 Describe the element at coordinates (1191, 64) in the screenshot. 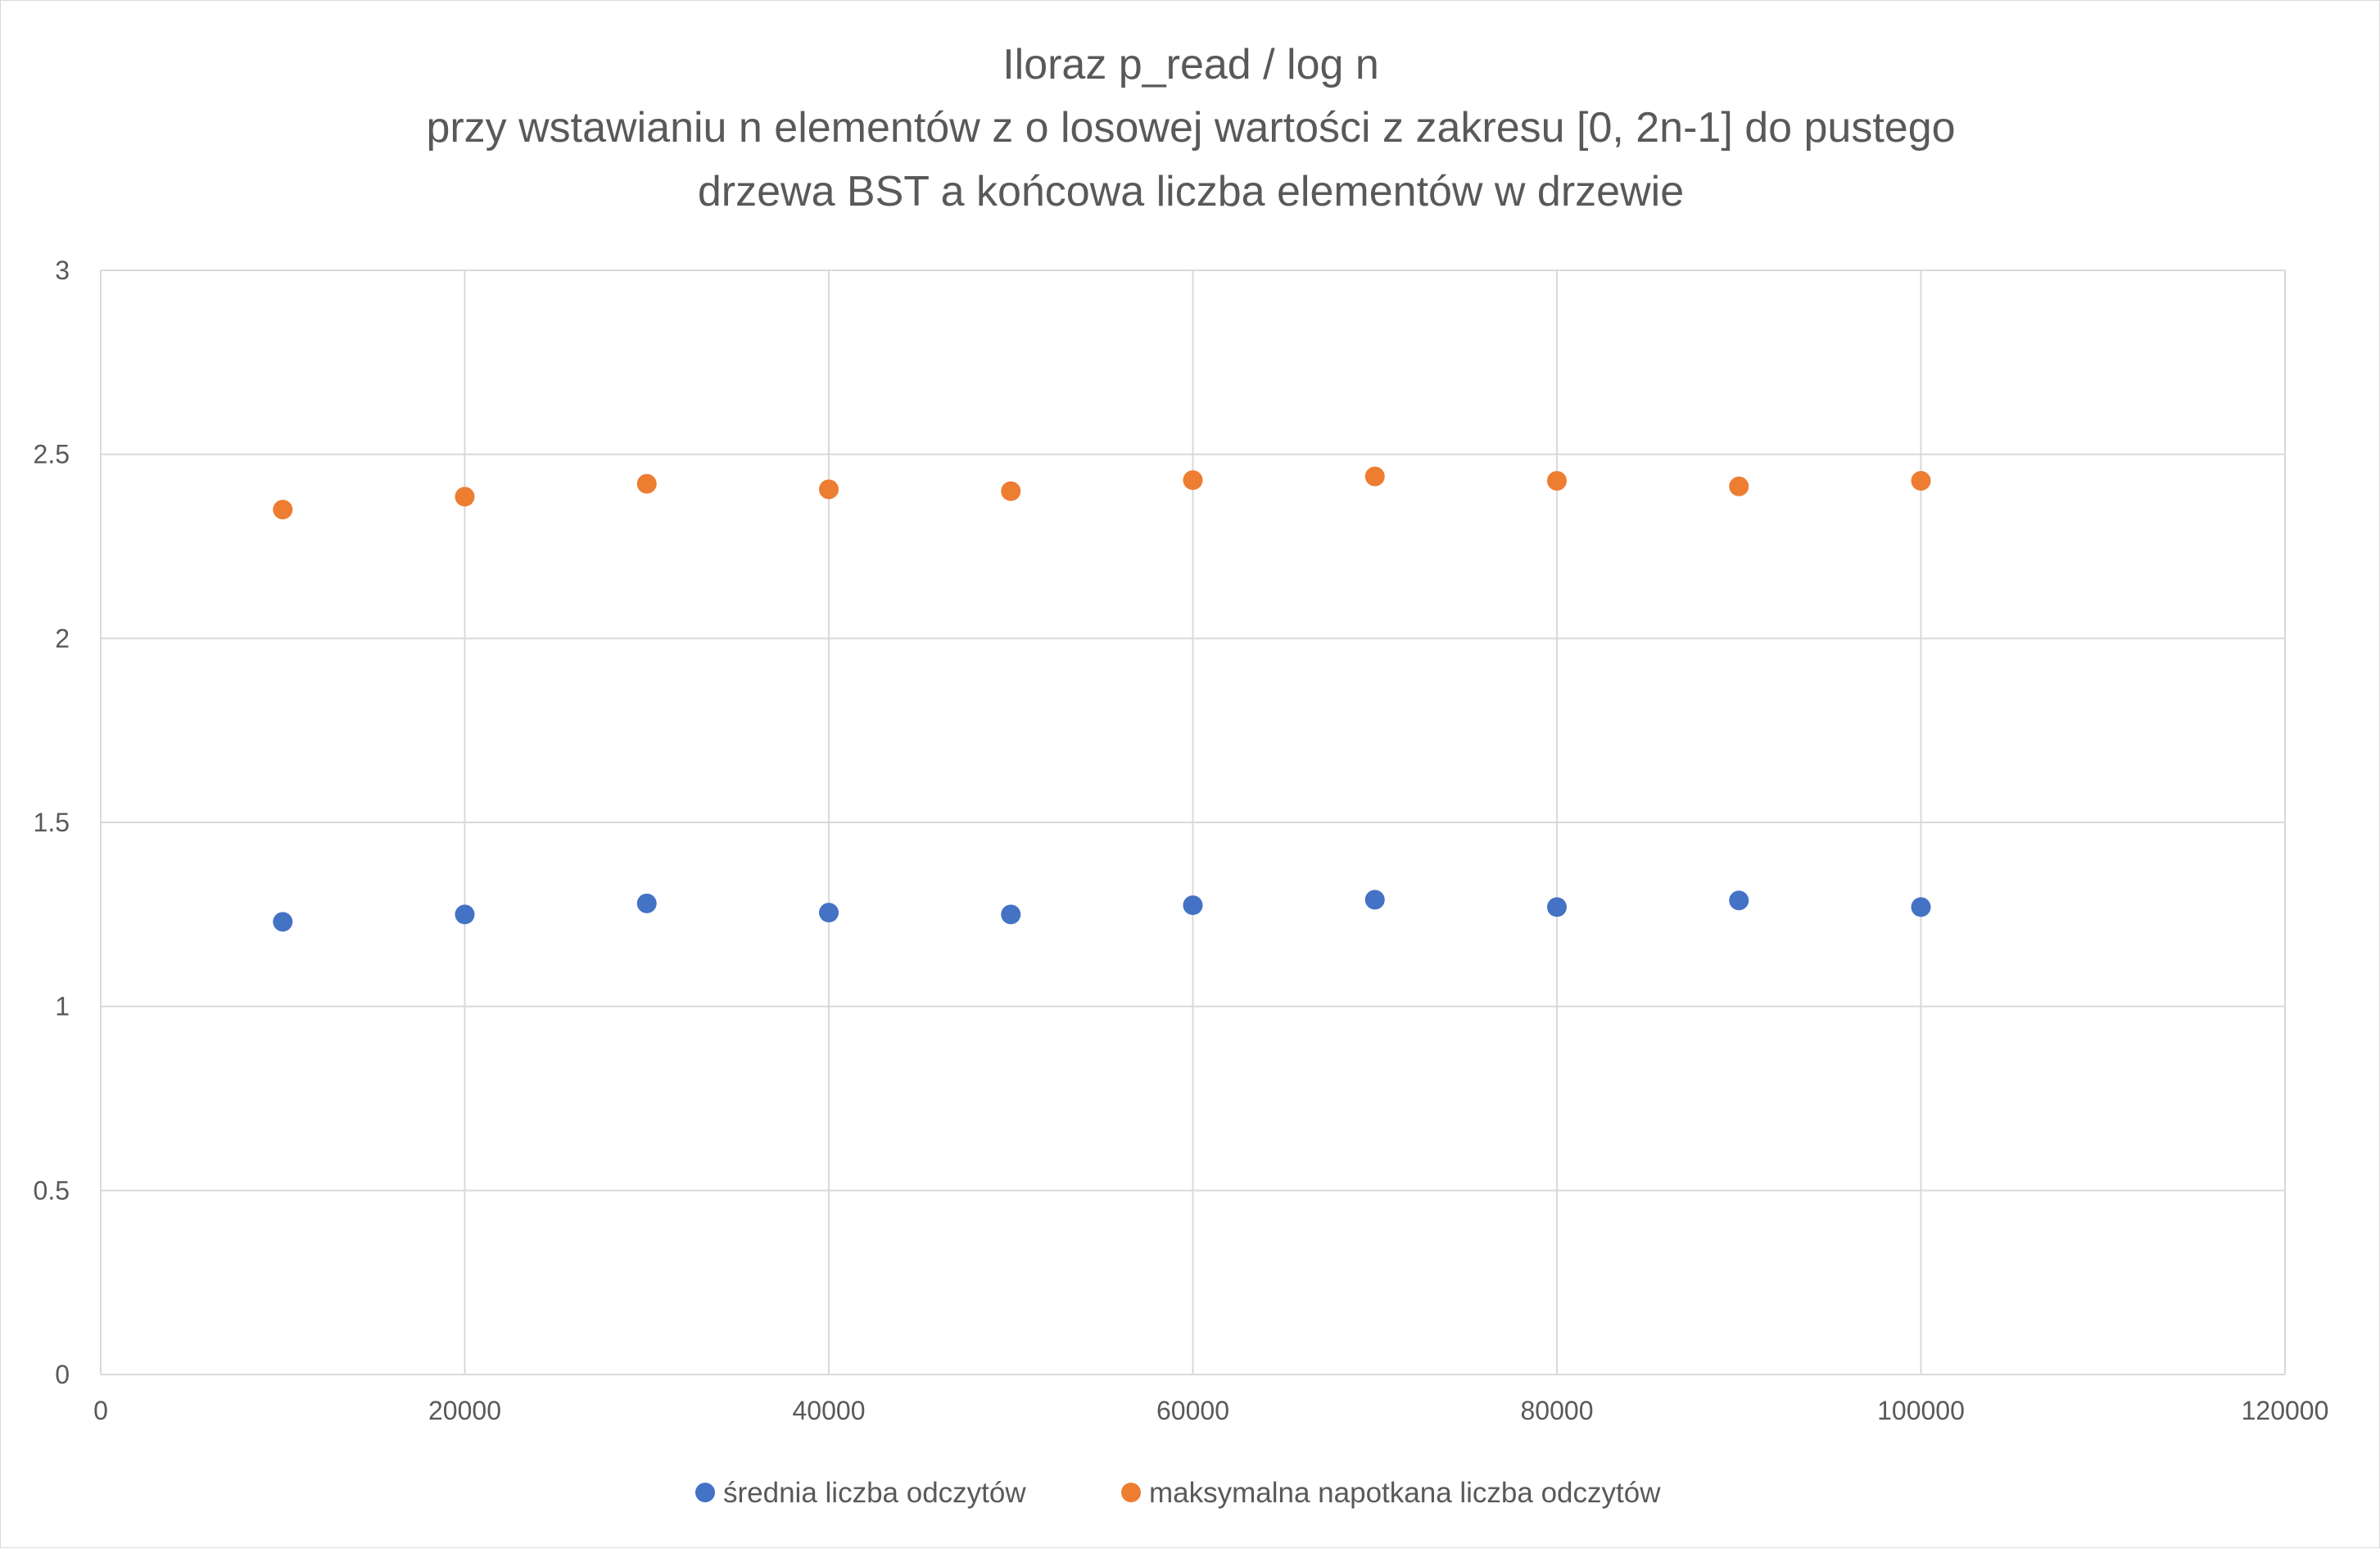

I see `chart-title-line-1: Iloraz p_read / log n` at that location.